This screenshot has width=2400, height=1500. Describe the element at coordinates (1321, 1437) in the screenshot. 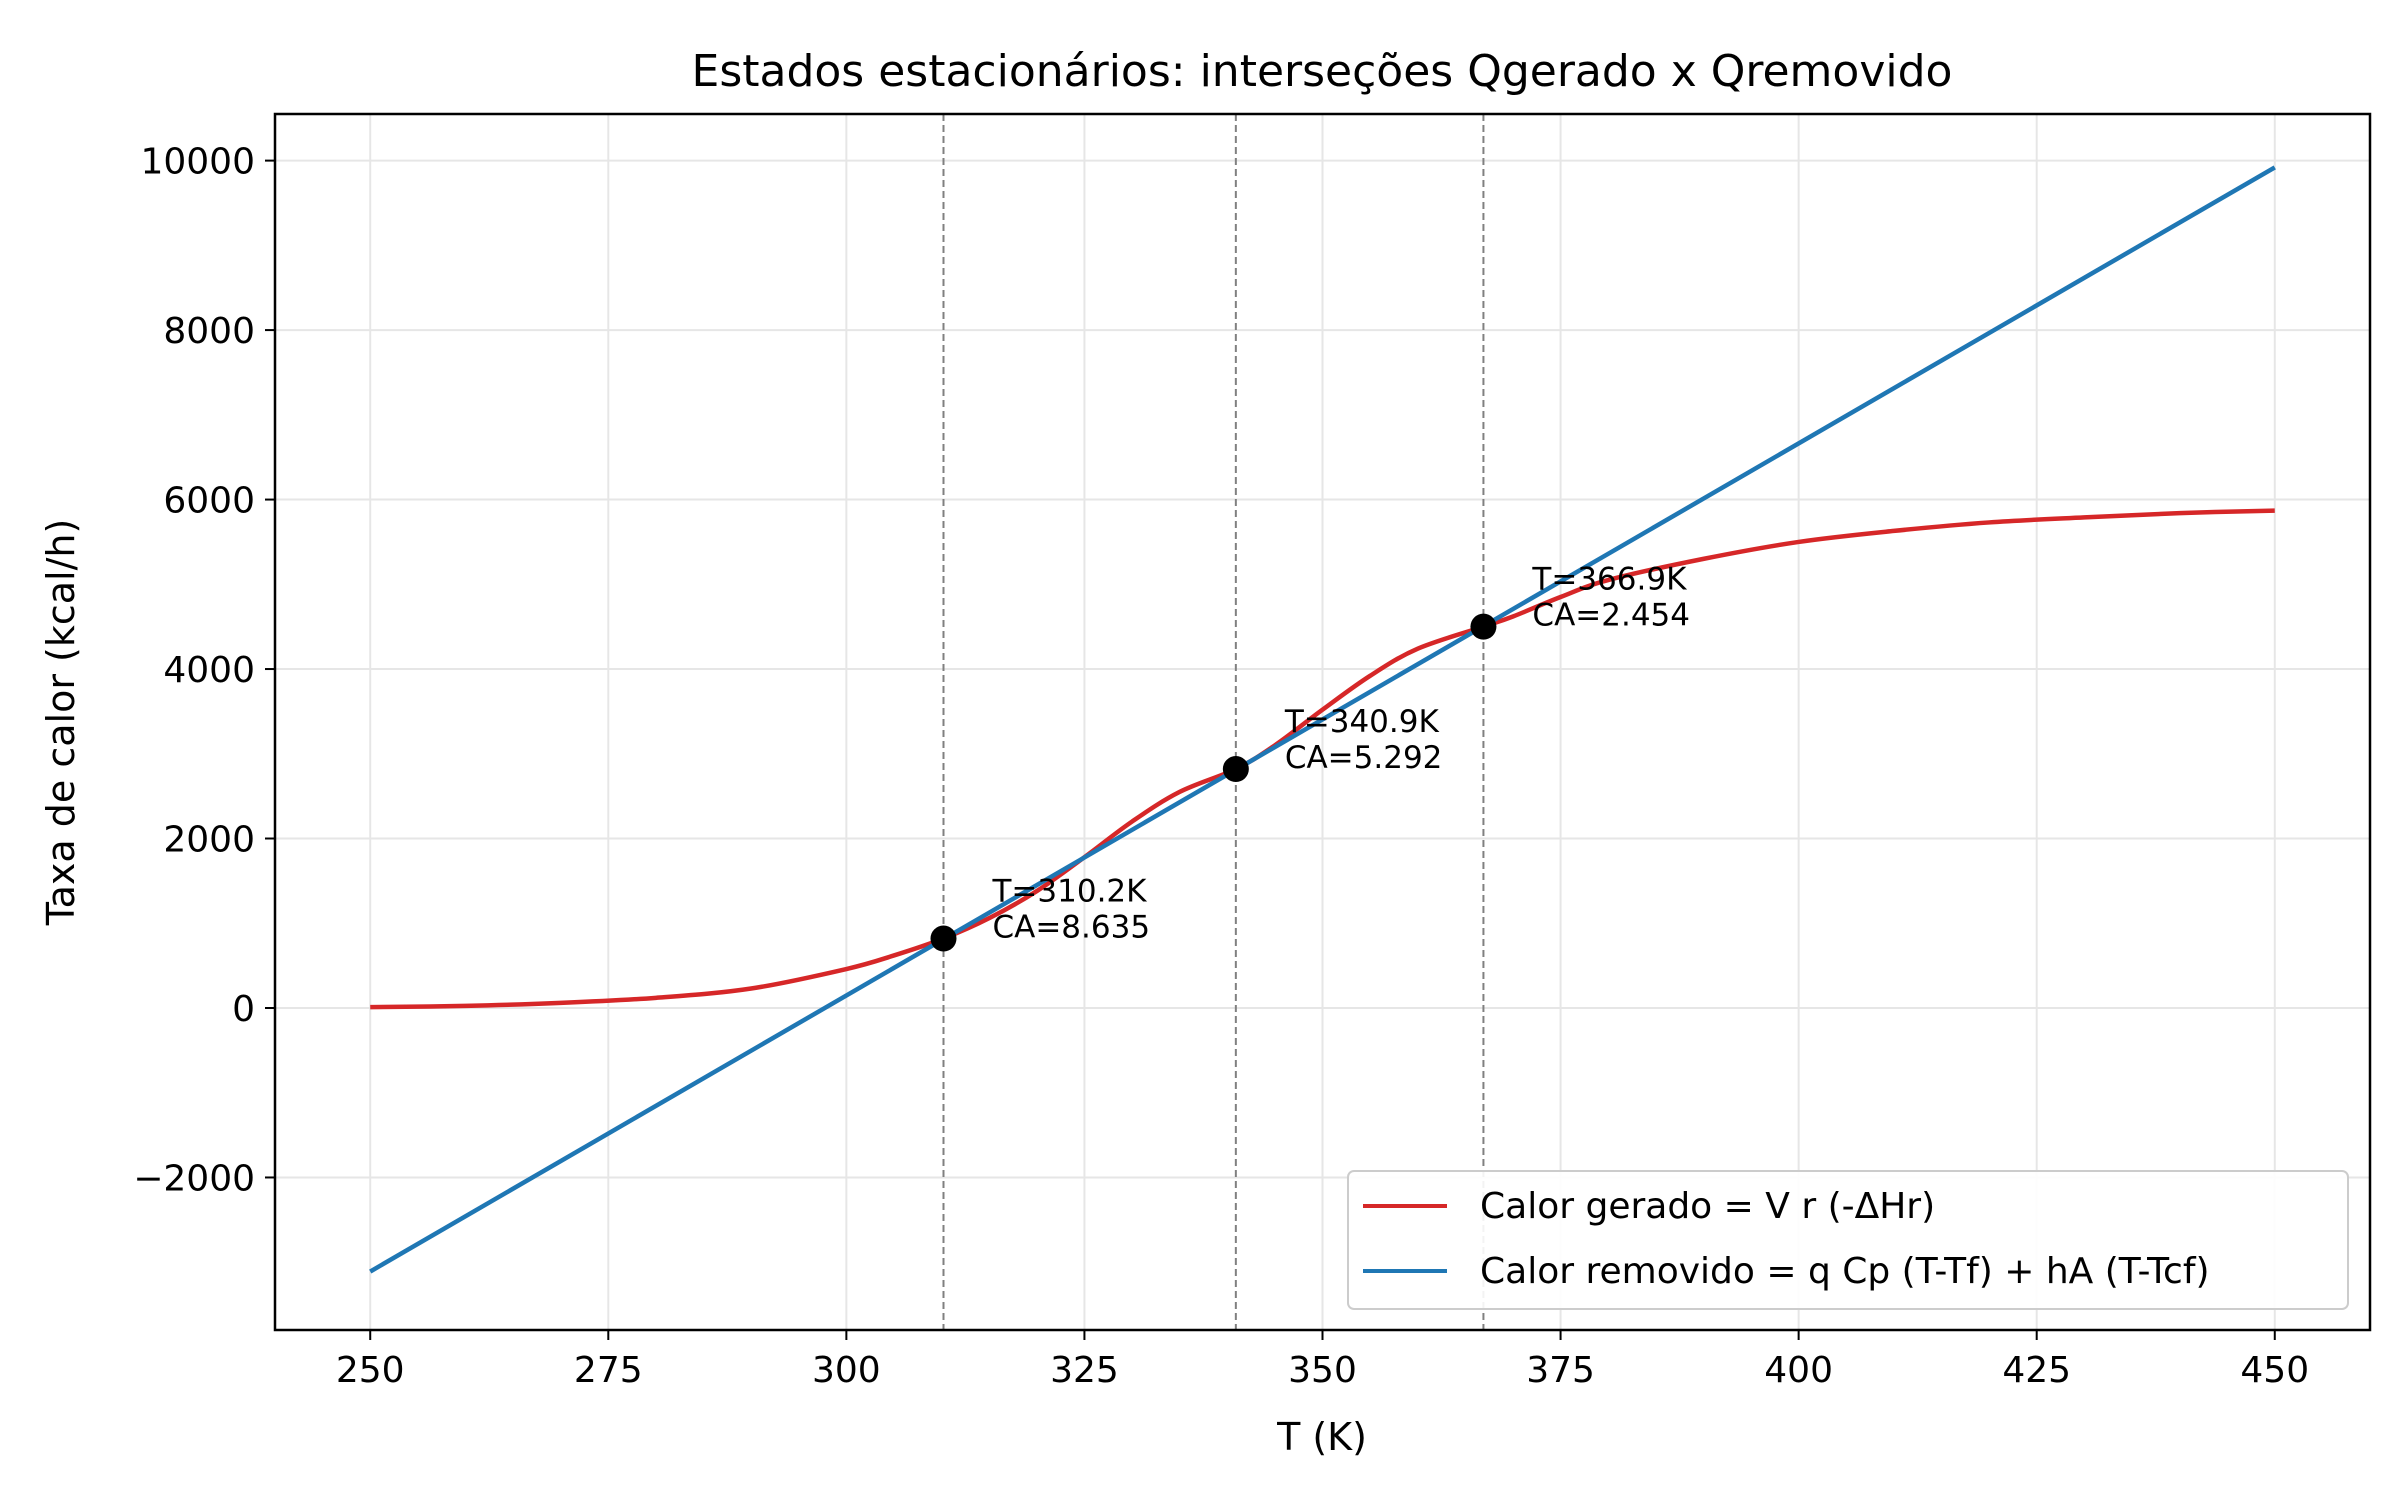

I see `x-axis-title: T (K)` at that location.